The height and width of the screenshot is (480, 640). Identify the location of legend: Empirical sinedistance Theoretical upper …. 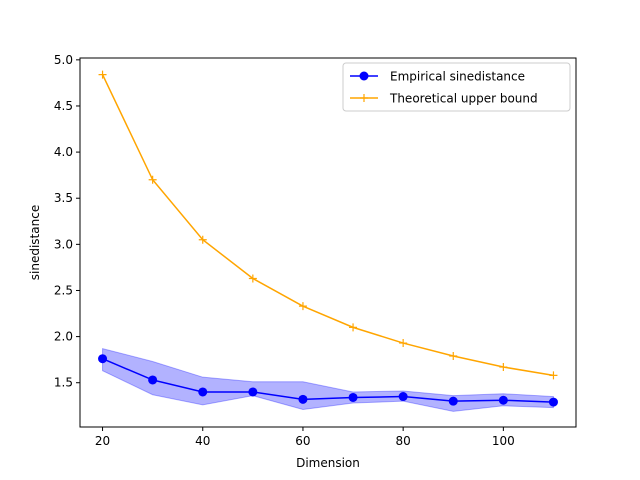
(456, 87).